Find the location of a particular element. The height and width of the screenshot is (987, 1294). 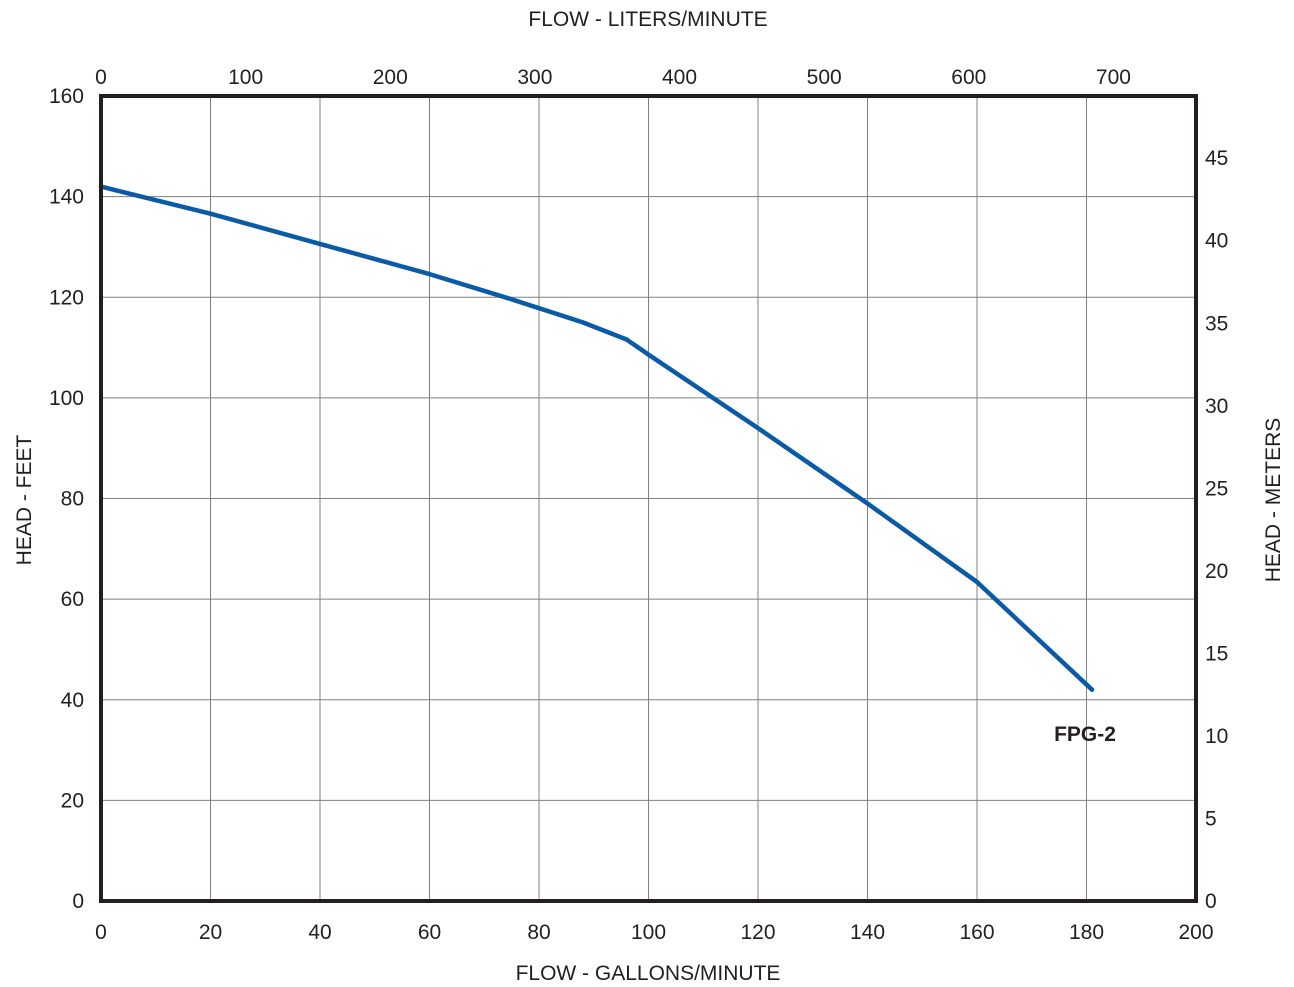

x-bottom-tick-label: 80 is located at coordinates (538, 932).